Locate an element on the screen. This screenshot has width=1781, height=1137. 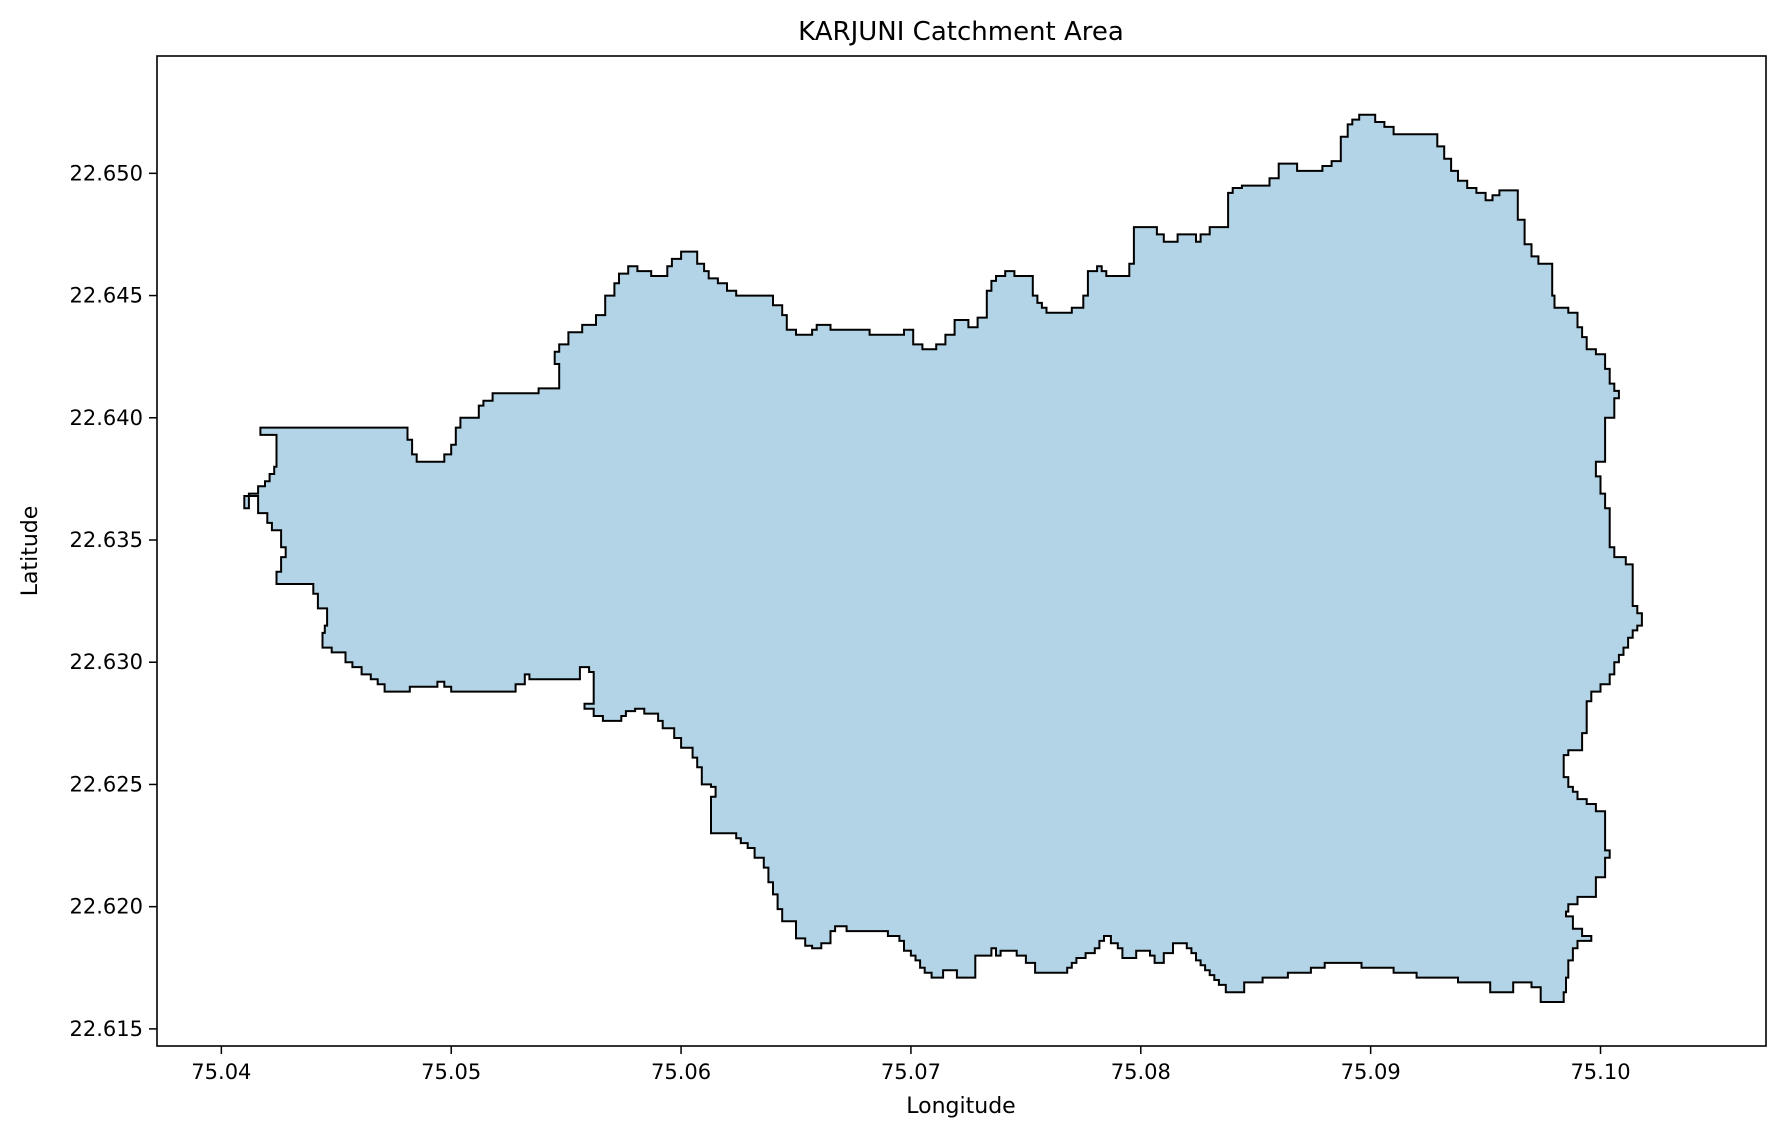
map-title: KARJUNI Catchment Area is located at coordinates (961, 32).